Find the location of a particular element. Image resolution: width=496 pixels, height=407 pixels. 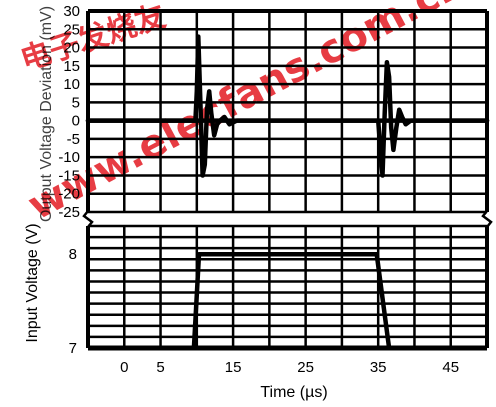

axis-break-marks is located at coordinates (287, 219).